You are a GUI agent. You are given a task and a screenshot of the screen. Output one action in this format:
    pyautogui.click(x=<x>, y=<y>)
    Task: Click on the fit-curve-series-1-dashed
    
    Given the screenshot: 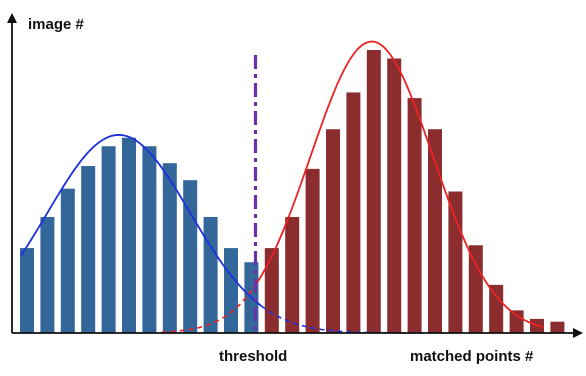 What is the action you would take?
    pyautogui.click(x=344, y=319)
    